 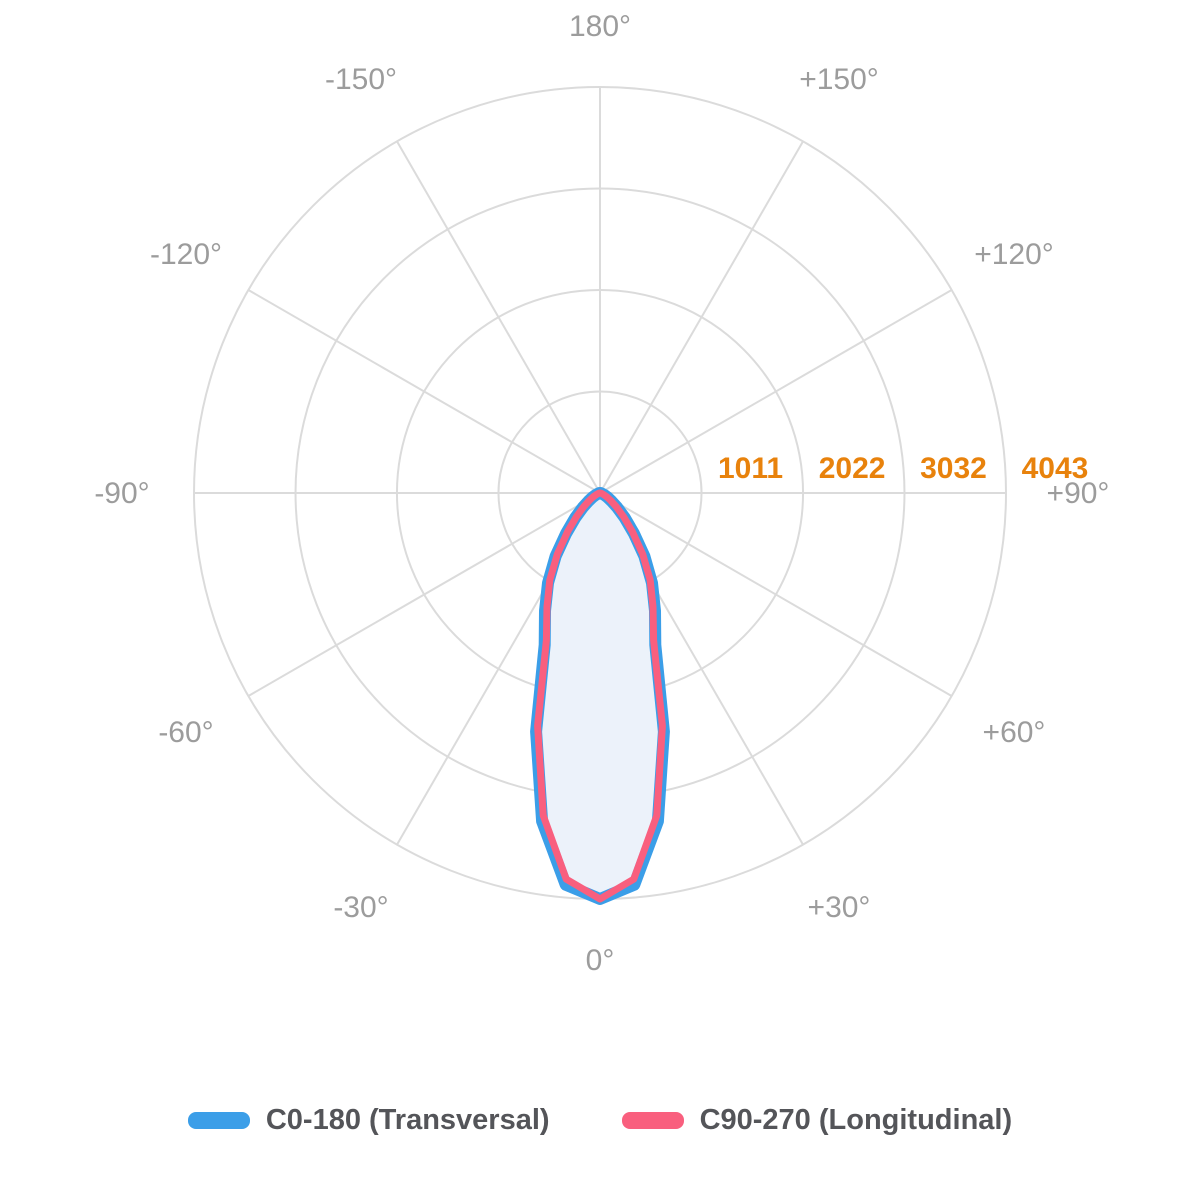 I want to click on angle-label: -90°, so click(x=121, y=493).